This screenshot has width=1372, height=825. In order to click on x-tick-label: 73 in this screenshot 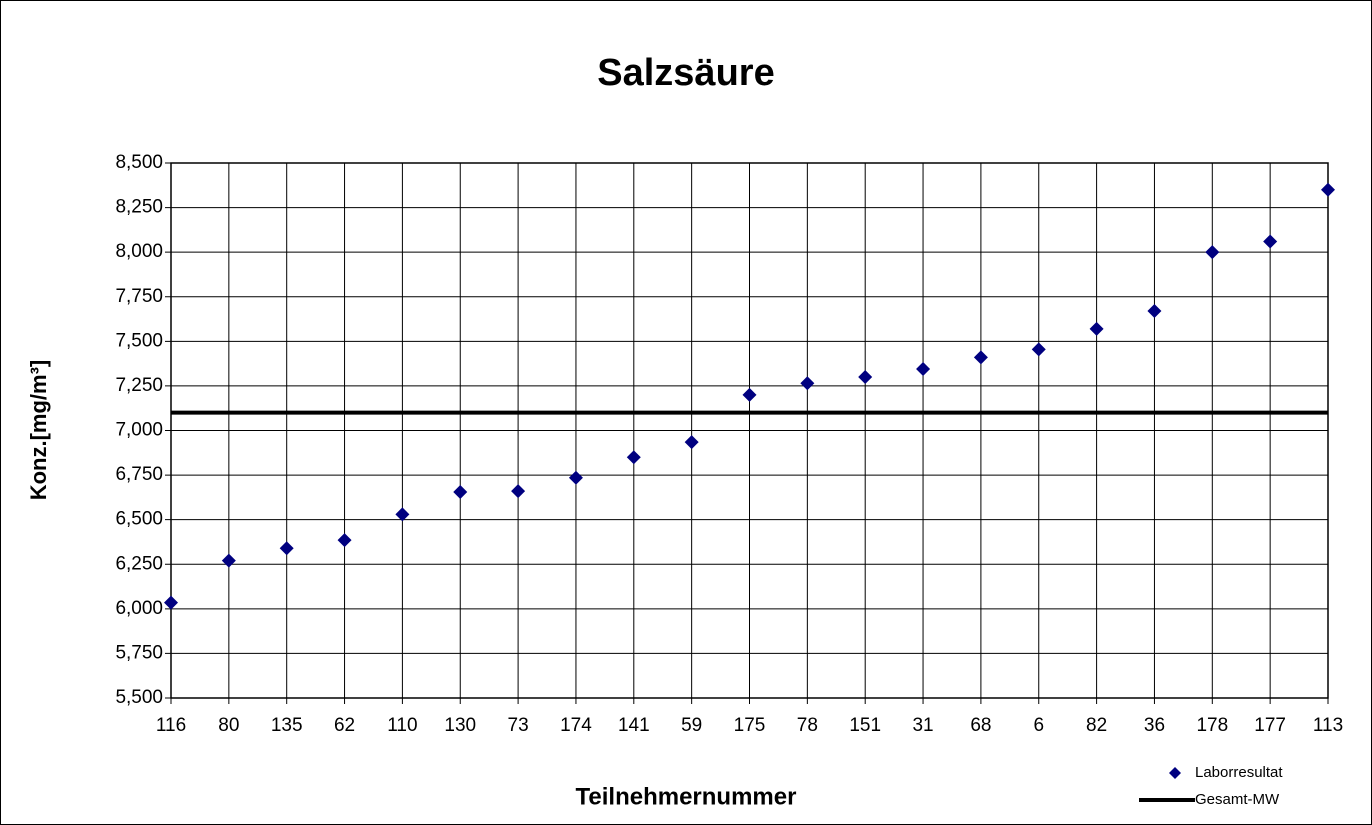, I will do `click(518, 725)`.